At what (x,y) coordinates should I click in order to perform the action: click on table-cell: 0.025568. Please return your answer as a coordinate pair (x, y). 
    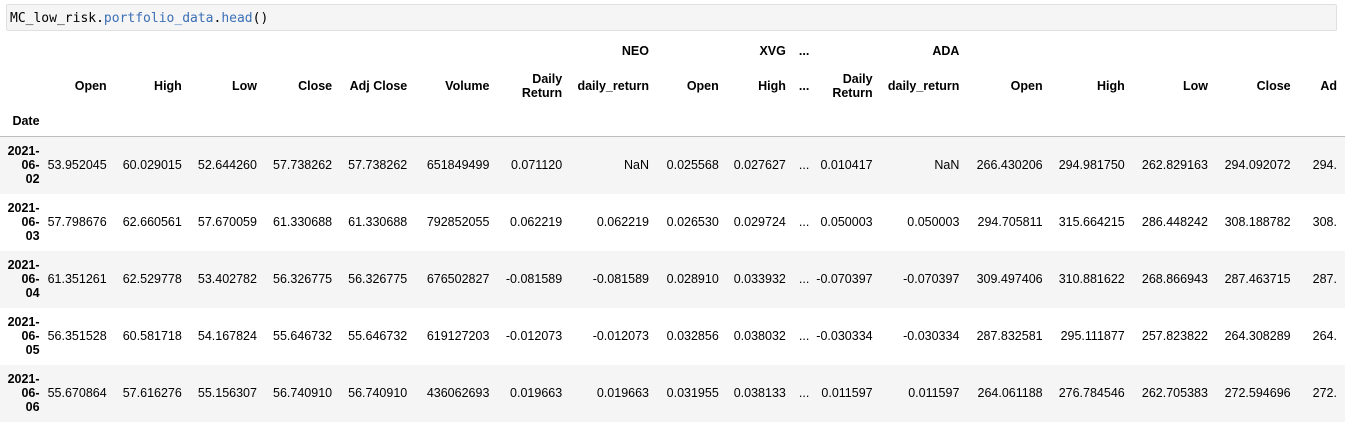
    Looking at the image, I should click on (692, 165).